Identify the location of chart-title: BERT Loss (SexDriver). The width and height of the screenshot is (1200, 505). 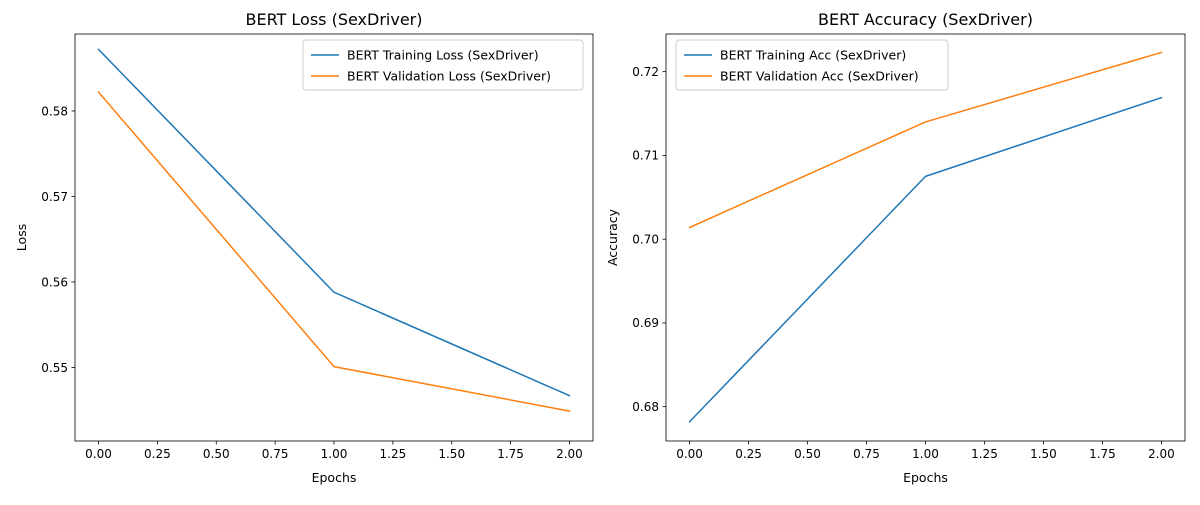
(334, 19).